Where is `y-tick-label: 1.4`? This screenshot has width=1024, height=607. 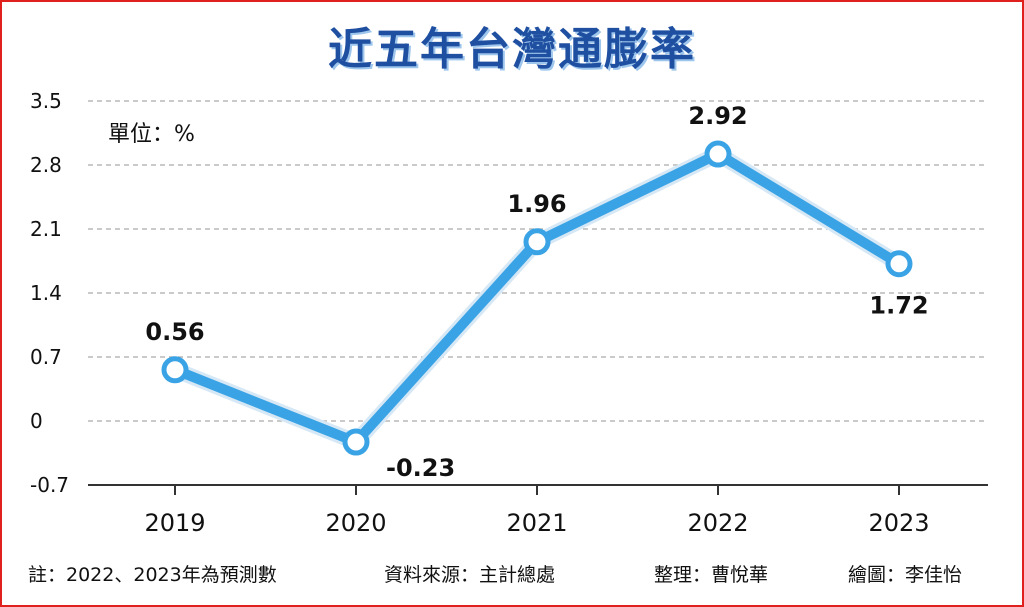
y-tick-label: 1.4 is located at coordinates (46, 293).